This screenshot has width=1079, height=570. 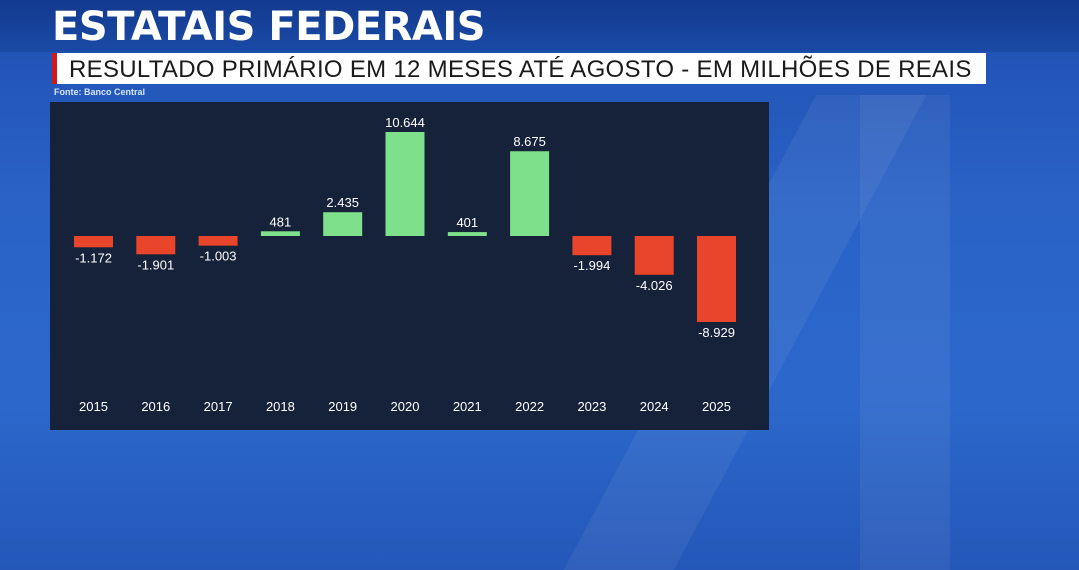 What do you see at coordinates (530, 193) in the screenshot?
I see `bar-2022` at bounding box center [530, 193].